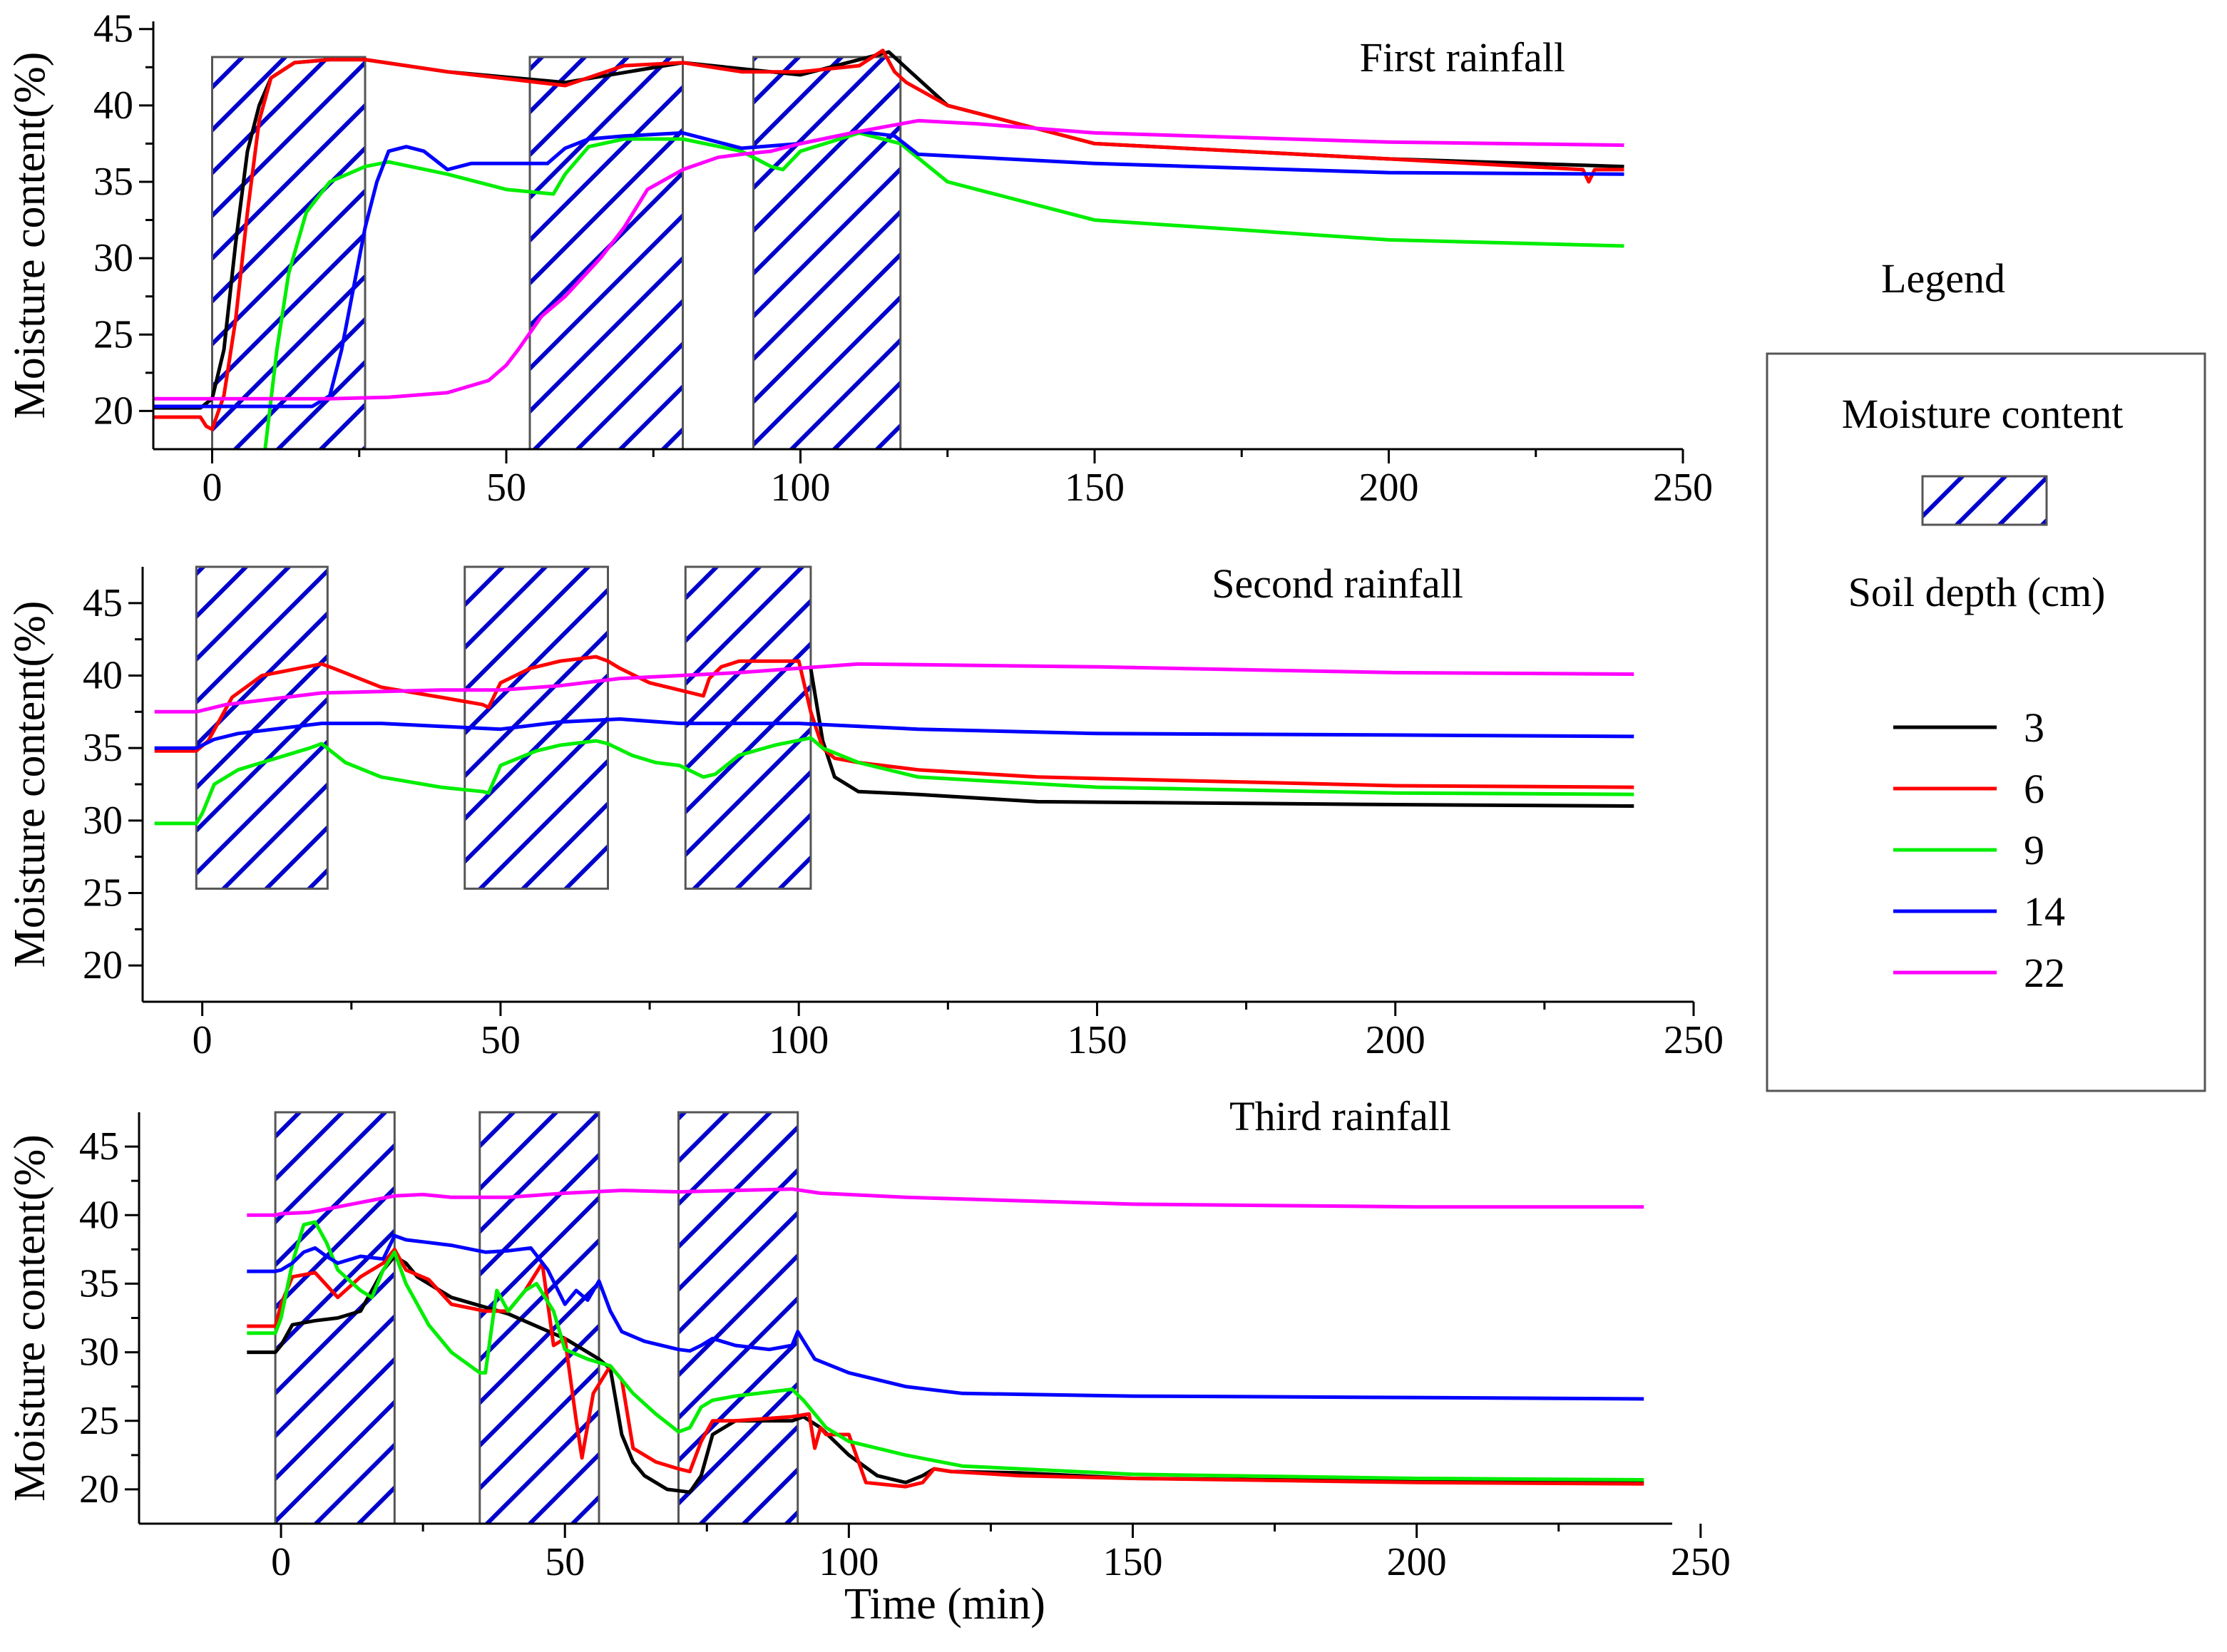  What do you see at coordinates (2044, 911) in the screenshot?
I see `legend-label: 14` at bounding box center [2044, 911].